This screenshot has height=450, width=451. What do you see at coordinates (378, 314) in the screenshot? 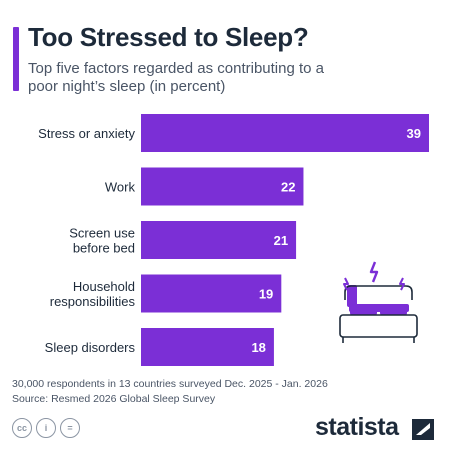
I see `bed-icon` at bounding box center [378, 314].